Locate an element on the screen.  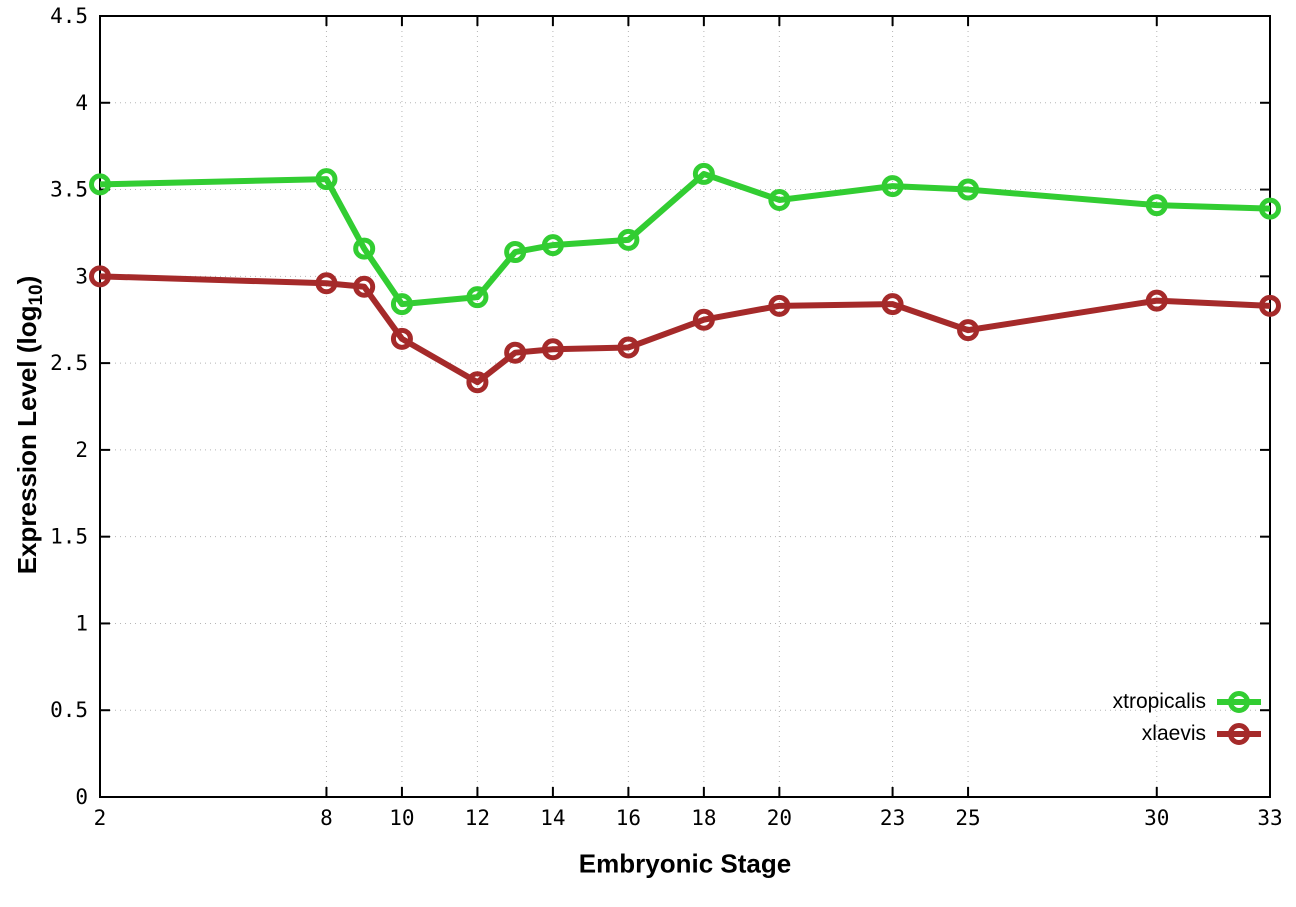
y-tick-label: 1.5 is located at coordinates (69, 537).